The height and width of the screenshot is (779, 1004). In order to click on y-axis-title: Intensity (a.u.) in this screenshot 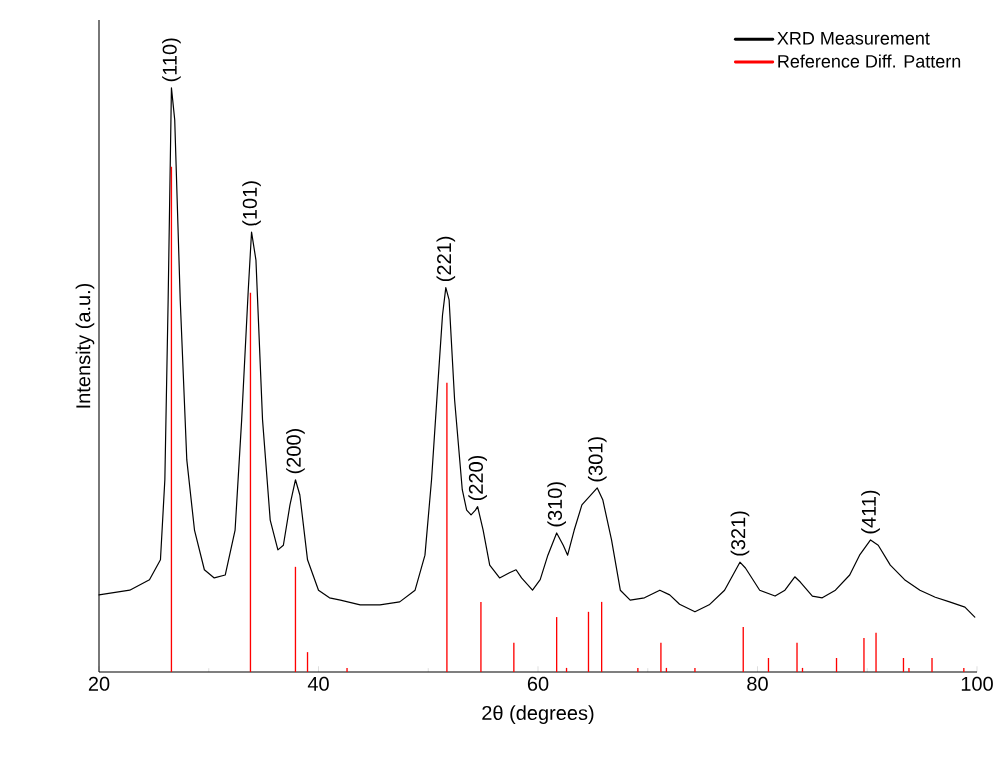, I will do `click(85, 345)`.